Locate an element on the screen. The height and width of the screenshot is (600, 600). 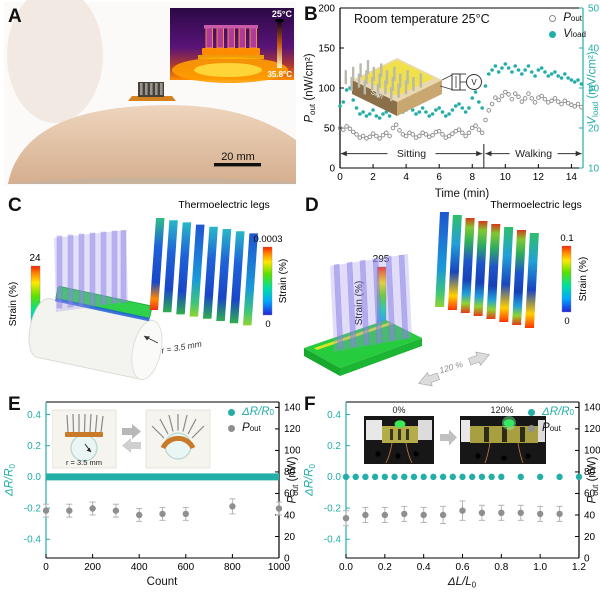
strain-colorbar-right: 0.1 0 Strain (%) is located at coordinates (574, 280).